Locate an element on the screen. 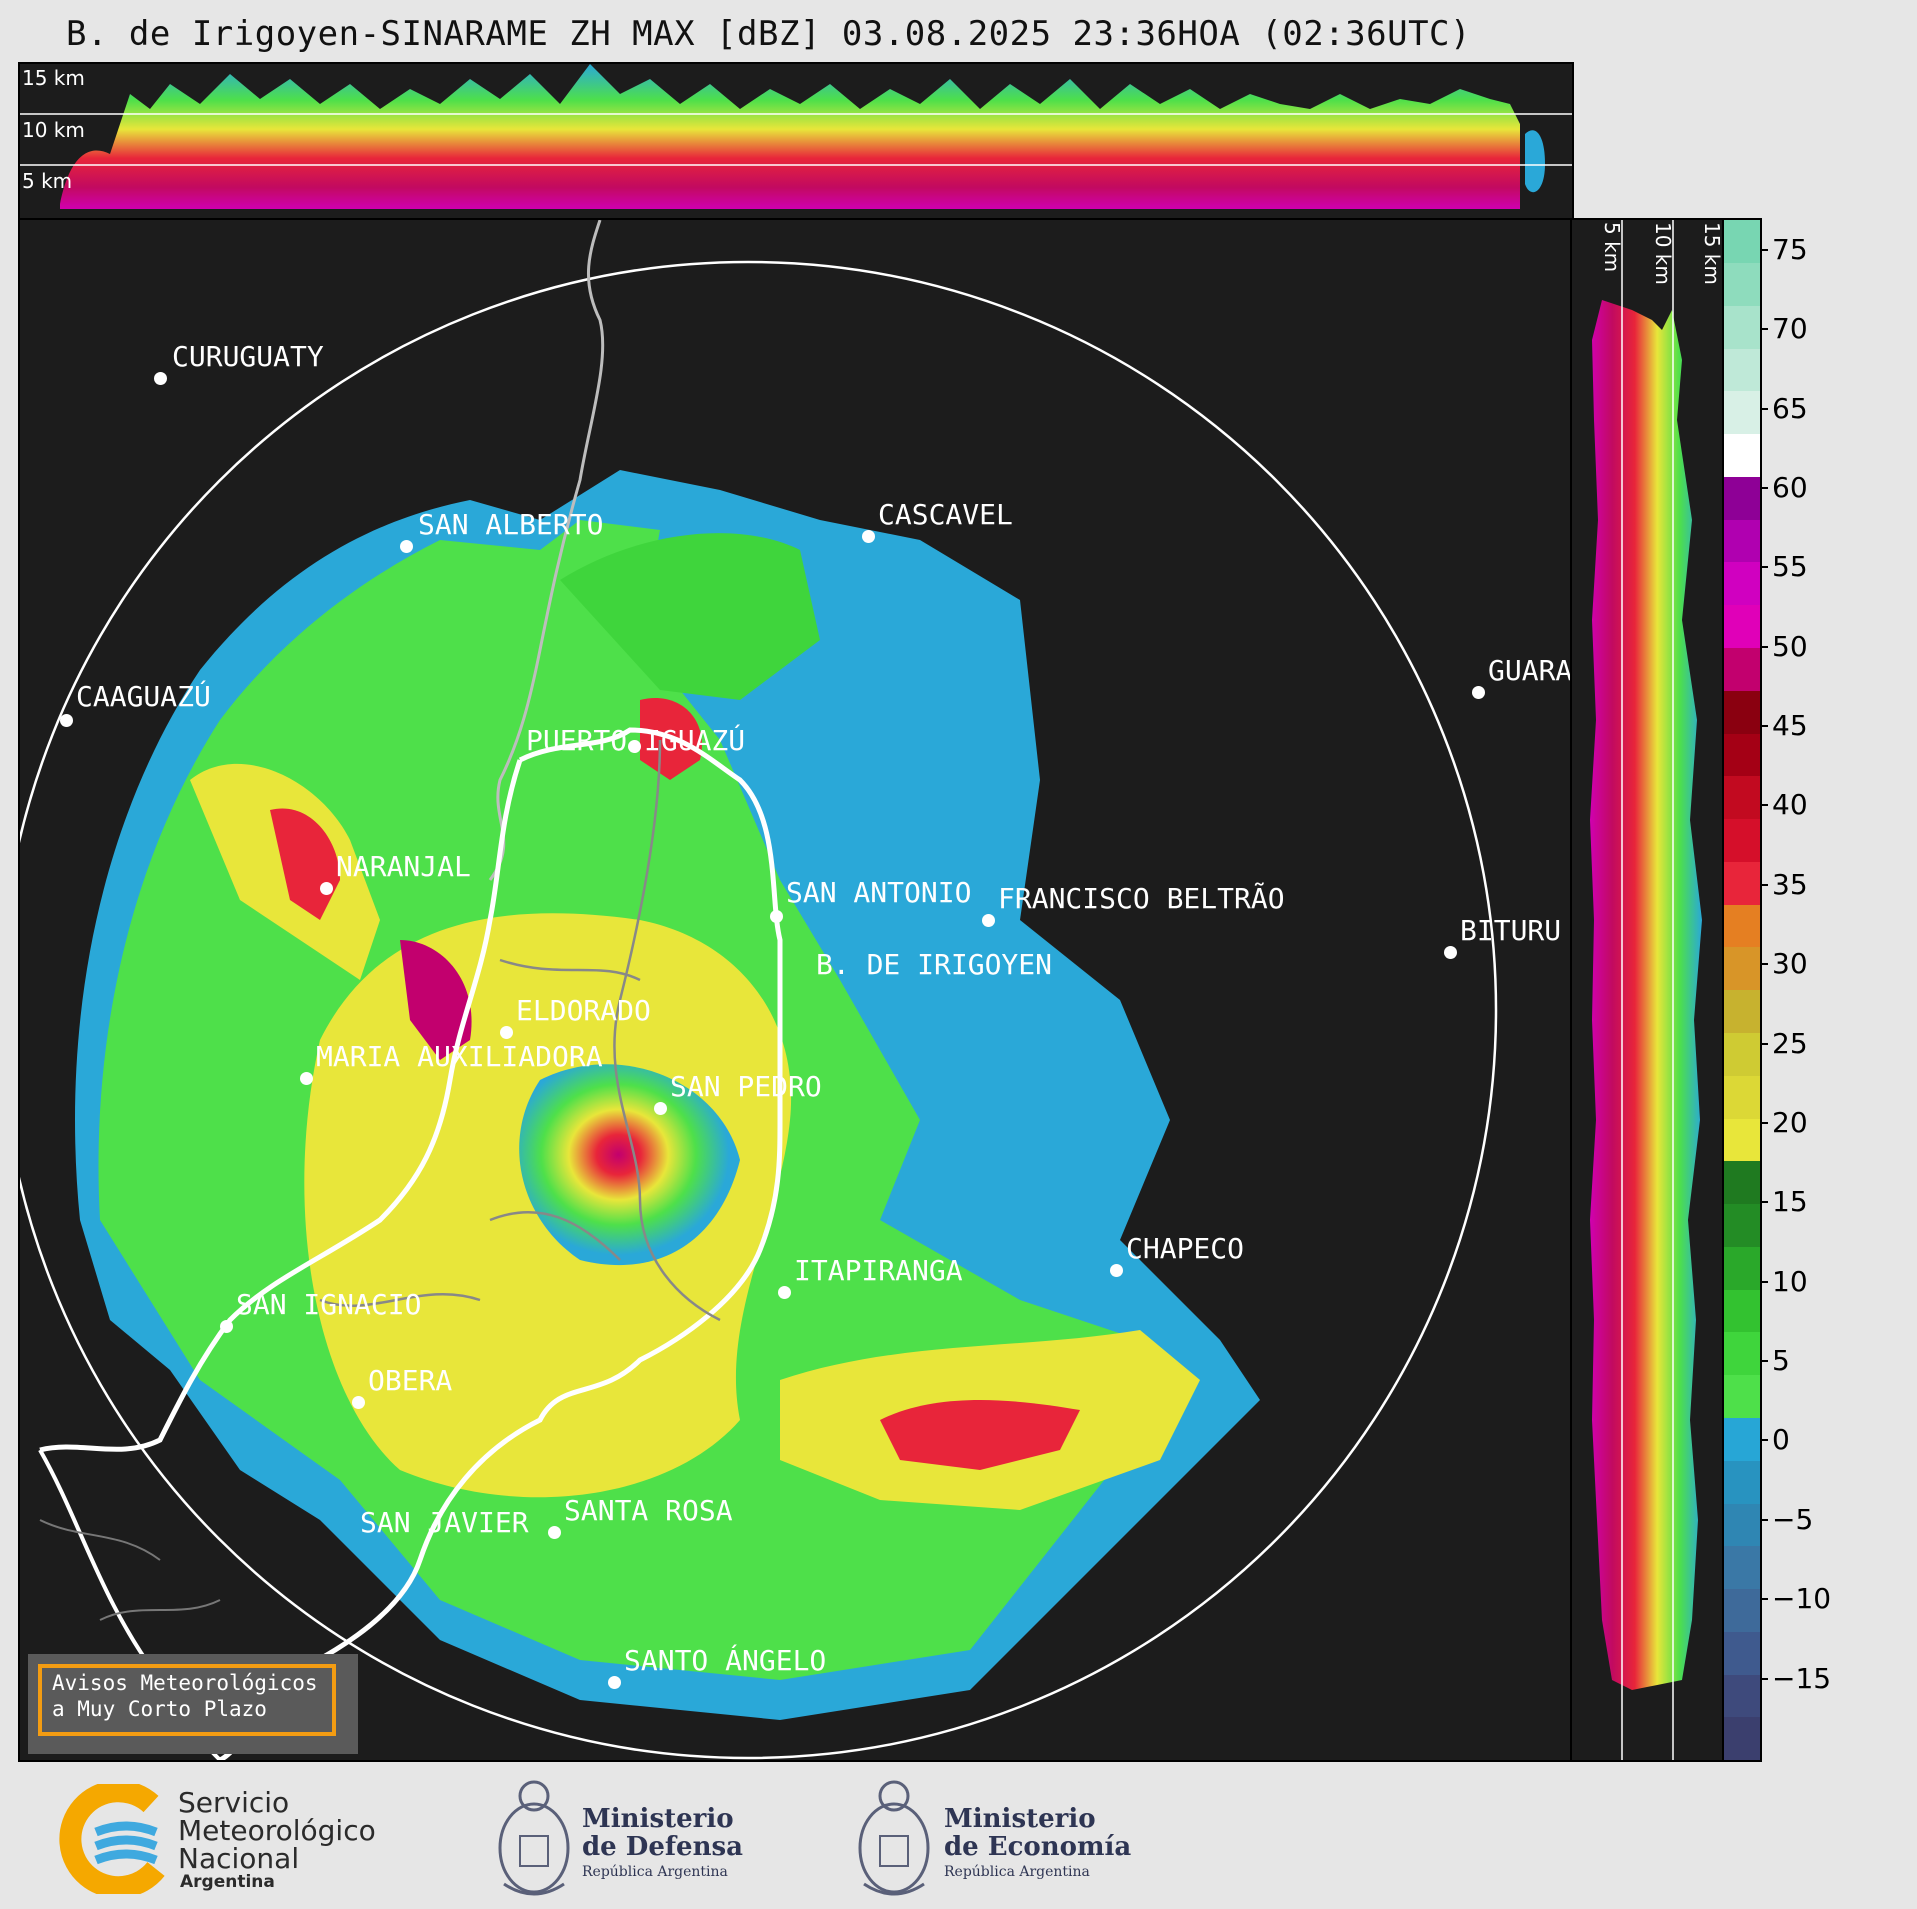  city-label-san-pedro: SAN PEDRO is located at coordinates (746, 1086).